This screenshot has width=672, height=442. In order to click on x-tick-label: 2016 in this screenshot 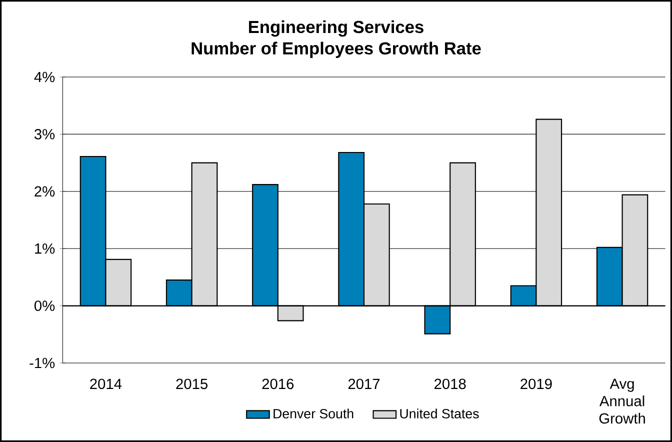, I will do `click(278, 384)`.